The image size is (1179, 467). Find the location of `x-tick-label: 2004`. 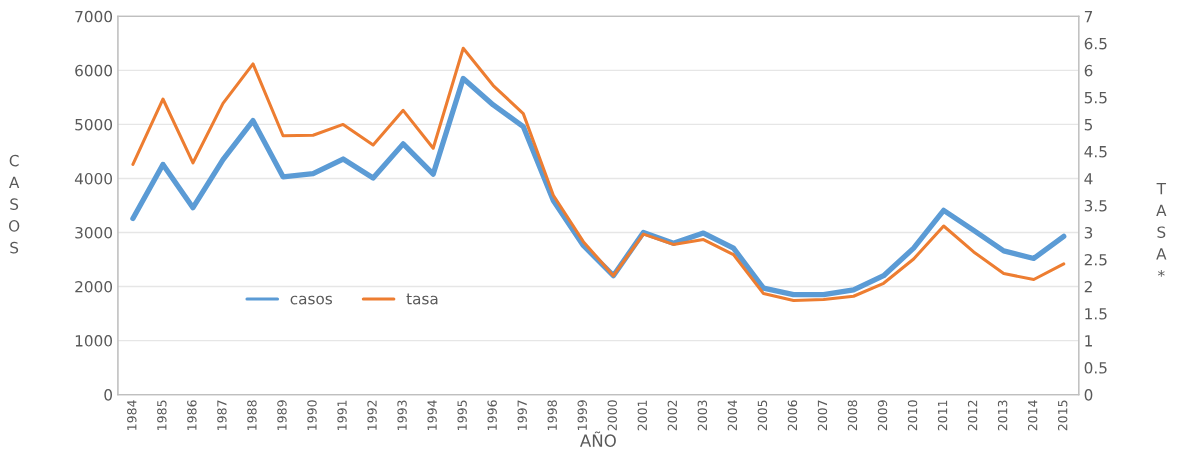

x-tick-label: 2004 is located at coordinates (732, 415).